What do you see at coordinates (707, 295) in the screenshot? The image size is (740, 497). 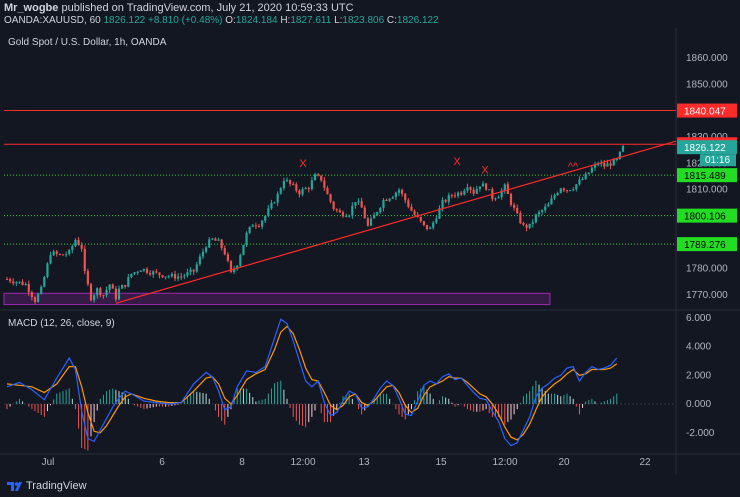 I see `price-tick-label: 1770.000` at bounding box center [707, 295].